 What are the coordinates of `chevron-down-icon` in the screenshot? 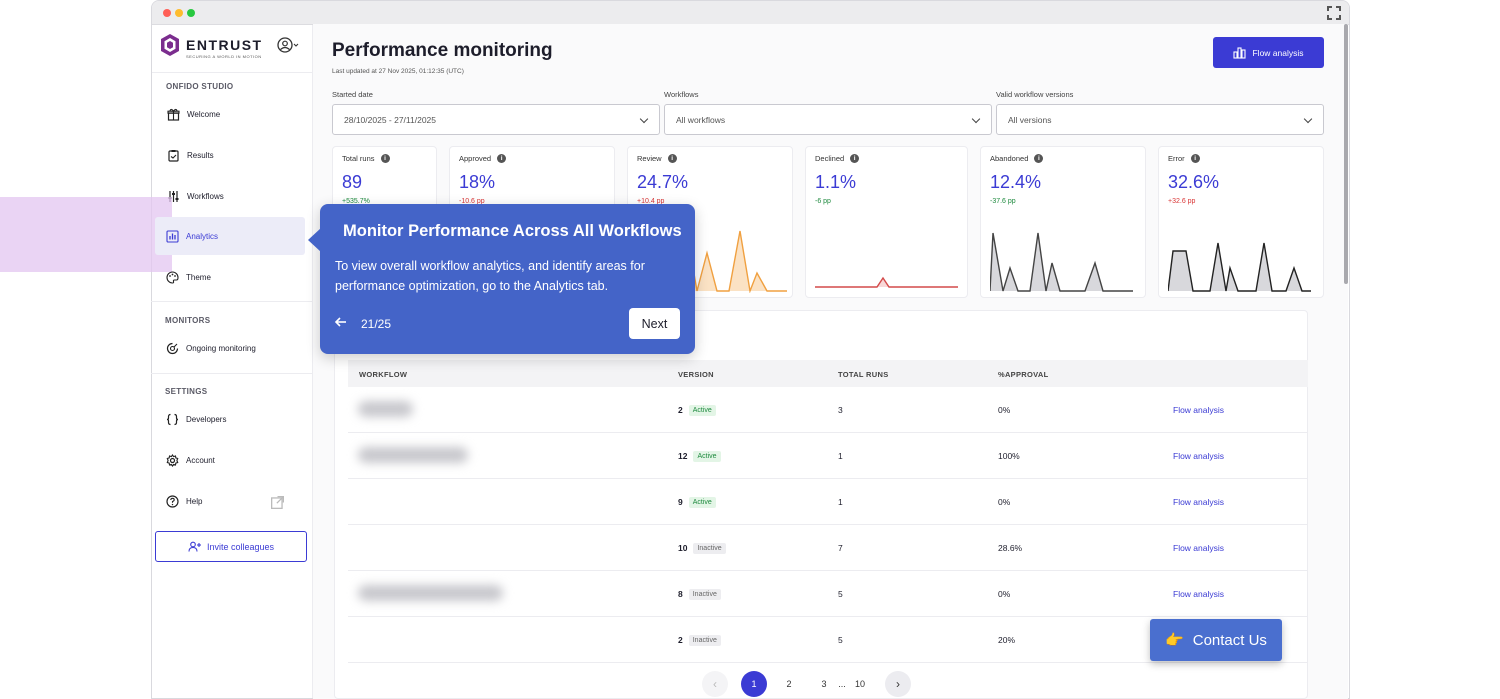 It's located at (644, 119).